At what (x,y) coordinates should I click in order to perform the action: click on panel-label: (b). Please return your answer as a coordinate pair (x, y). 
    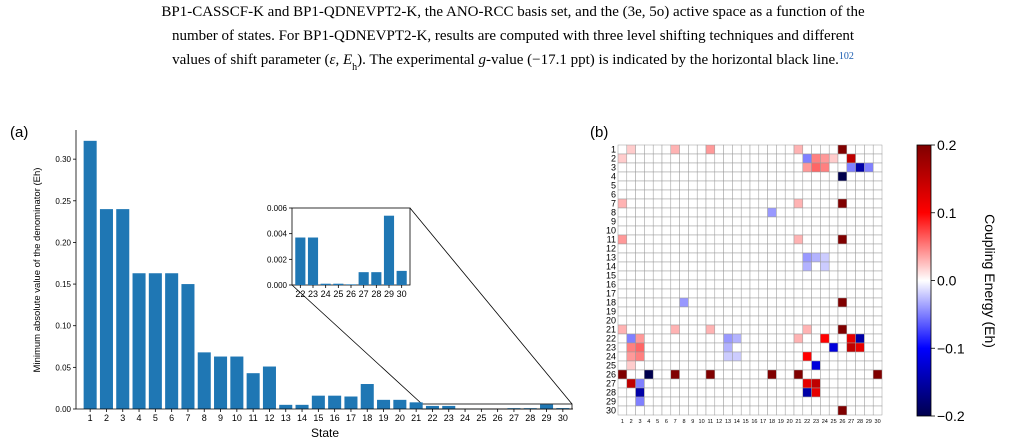
    Looking at the image, I should click on (599, 132).